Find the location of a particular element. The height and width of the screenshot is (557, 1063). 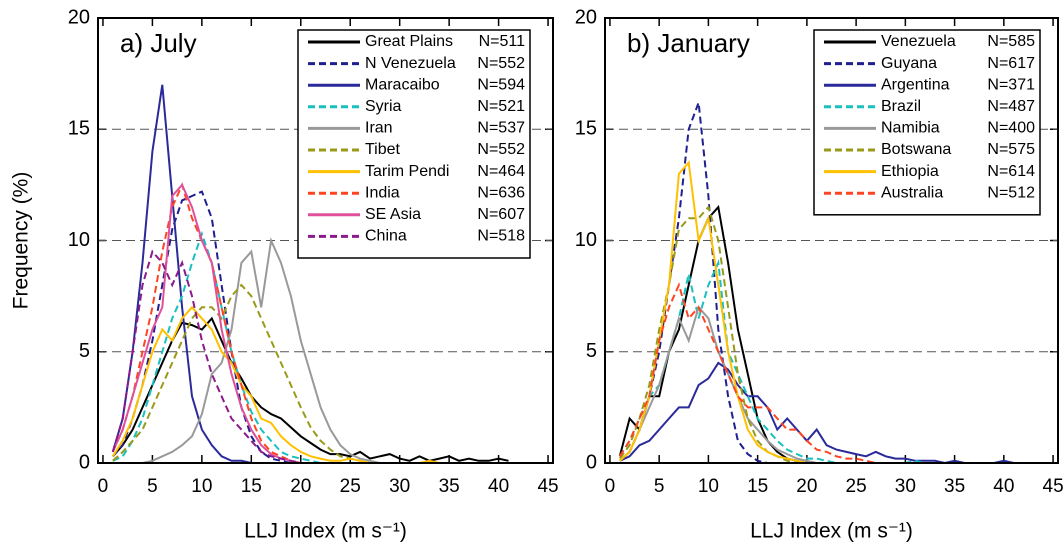

legend-label: Tibet is located at coordinates (383, 149).